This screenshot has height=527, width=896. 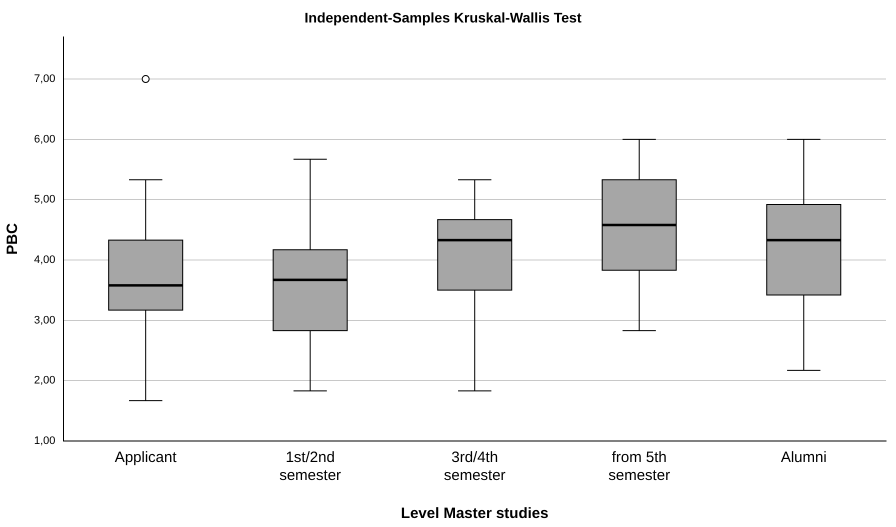 What do you see at coordinates (45, 380) in the screenshot?
I see `y-tick-label: 2,00` at bounding box center [45, 380].